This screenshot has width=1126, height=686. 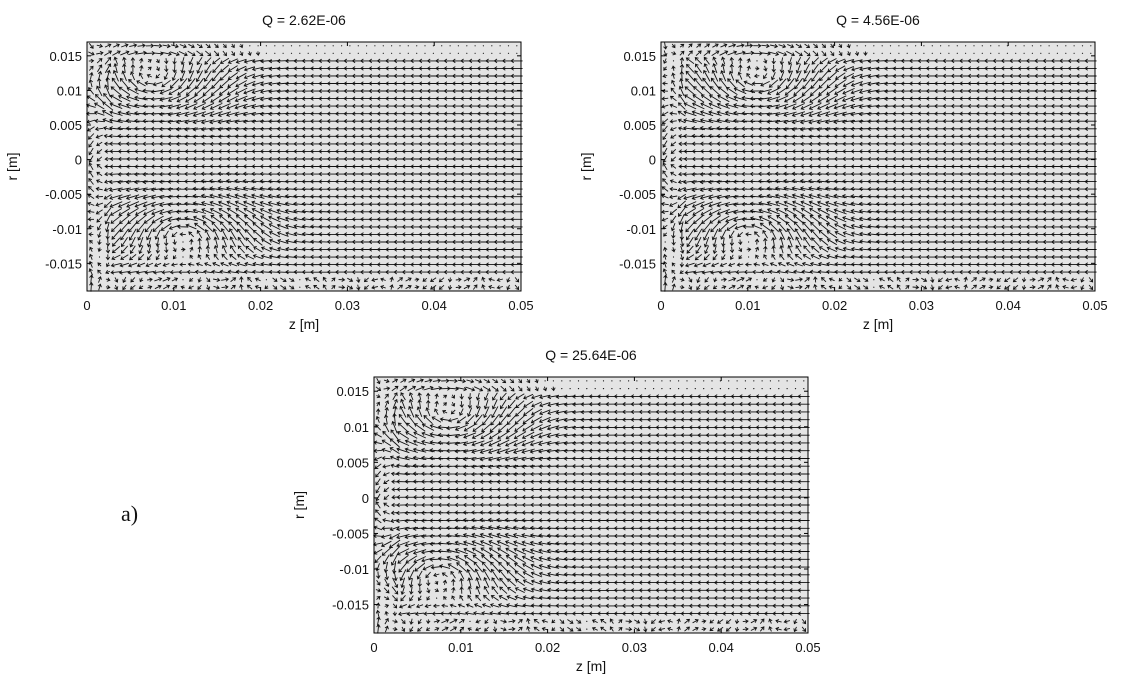 What do you see at coordinates (1094, 305) in the screenshot?
I see `x-tick-label: 0.05` at bounding box center [1094, 305].